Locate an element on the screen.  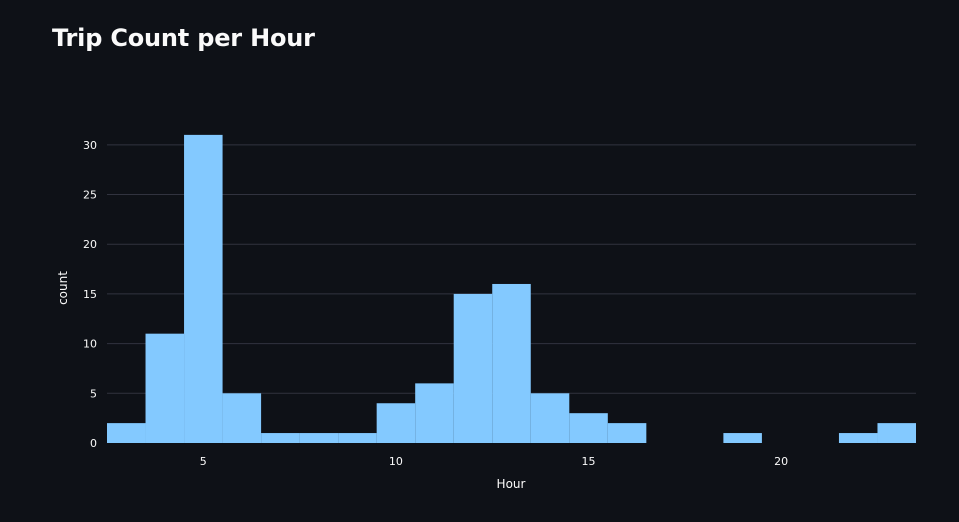
page-title: Trip Count per Hour is located at coordinates (183, 38).